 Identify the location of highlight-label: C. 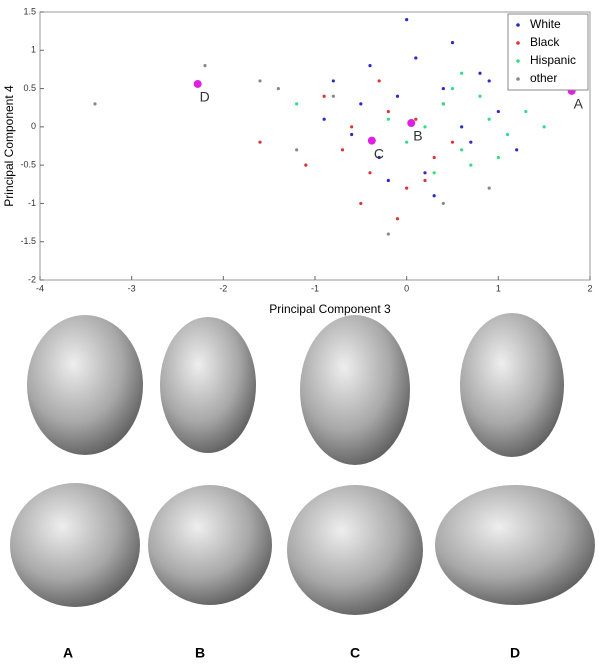
(379, 153).